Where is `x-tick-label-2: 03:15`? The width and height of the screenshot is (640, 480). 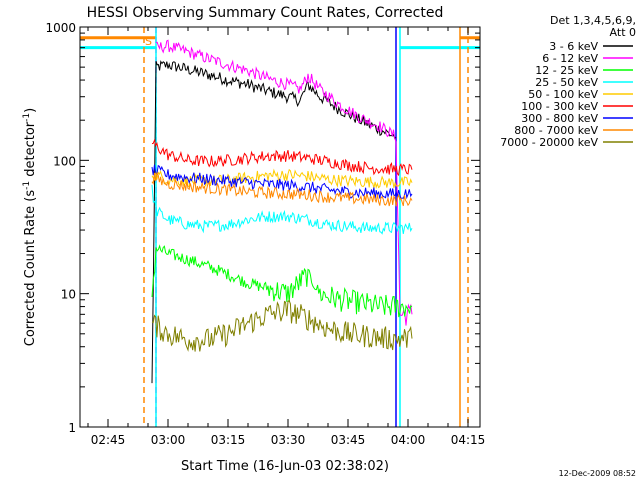
x-tick-label-2: 03:15 is located at coordinates (228, 440).